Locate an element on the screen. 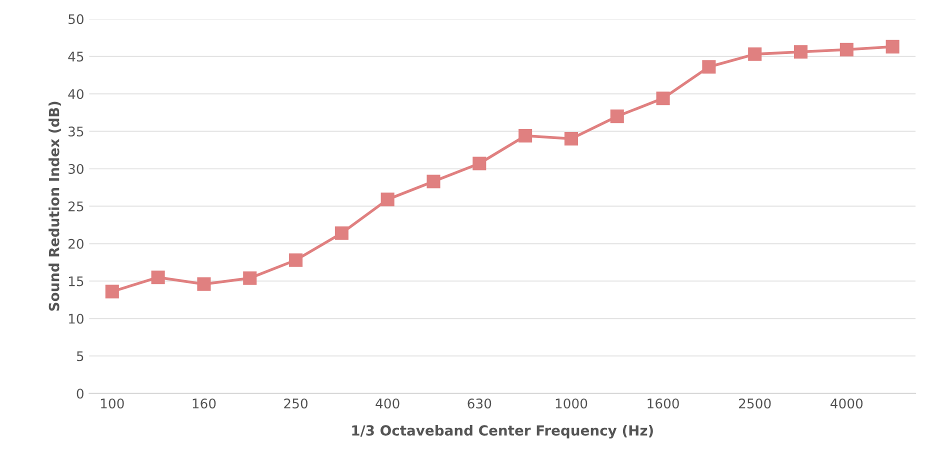 Image resolution: width=939 pixels, height=474 pixels. x-tick-label: 4000 is located at coordinates (846, 403).